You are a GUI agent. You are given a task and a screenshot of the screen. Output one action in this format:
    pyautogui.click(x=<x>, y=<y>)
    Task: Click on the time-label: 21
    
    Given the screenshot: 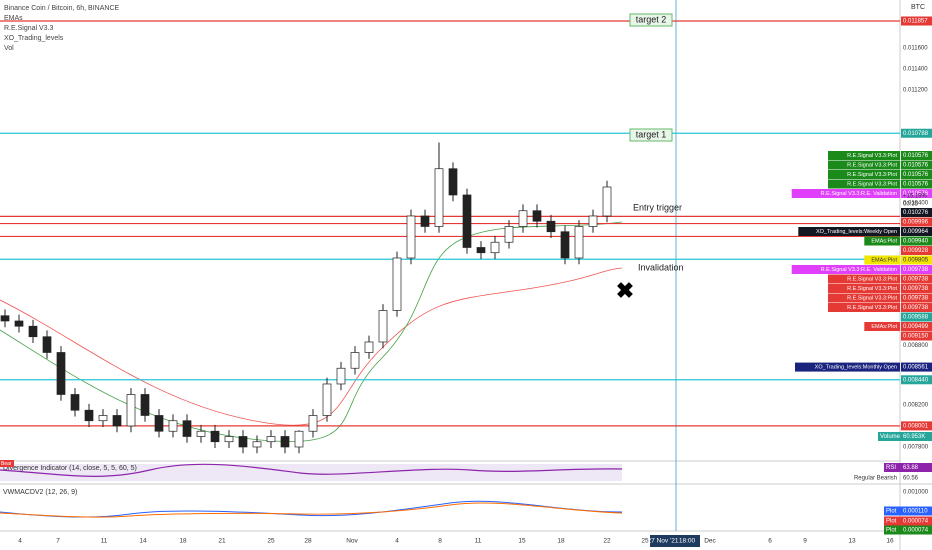 What is the action you would take?
    pyautogui.click(x=222, y=541)
    